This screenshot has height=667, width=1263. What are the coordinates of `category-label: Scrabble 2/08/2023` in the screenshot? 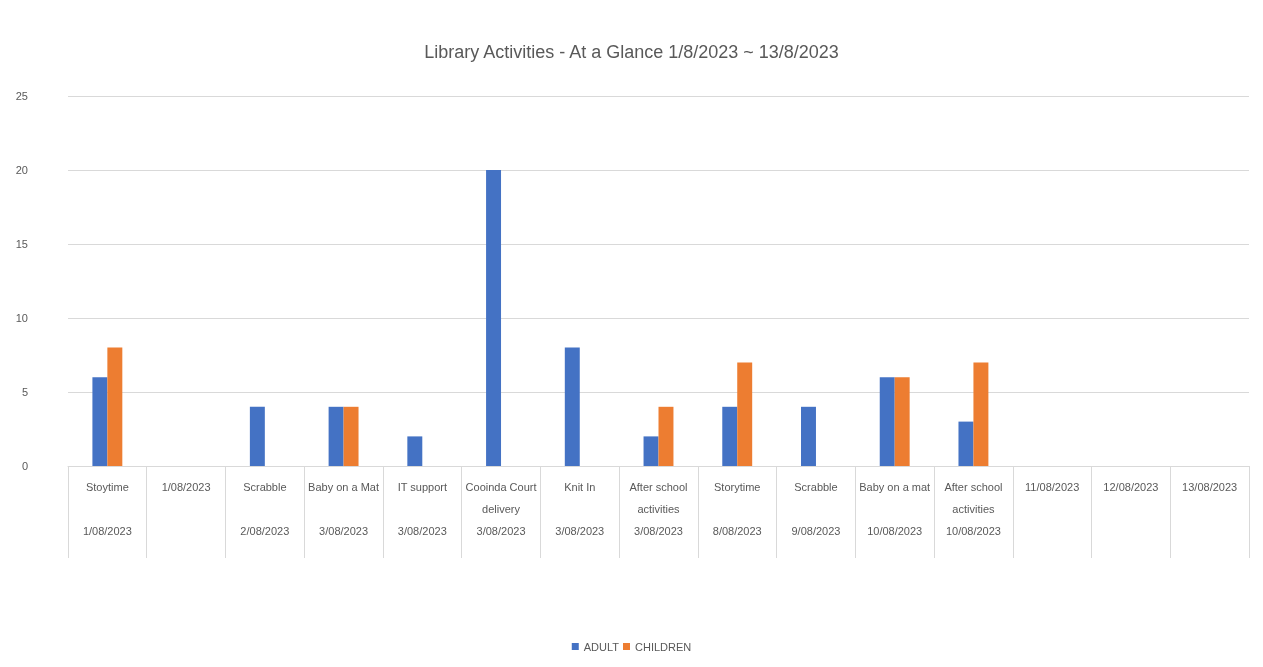 It's located at (265, 509).